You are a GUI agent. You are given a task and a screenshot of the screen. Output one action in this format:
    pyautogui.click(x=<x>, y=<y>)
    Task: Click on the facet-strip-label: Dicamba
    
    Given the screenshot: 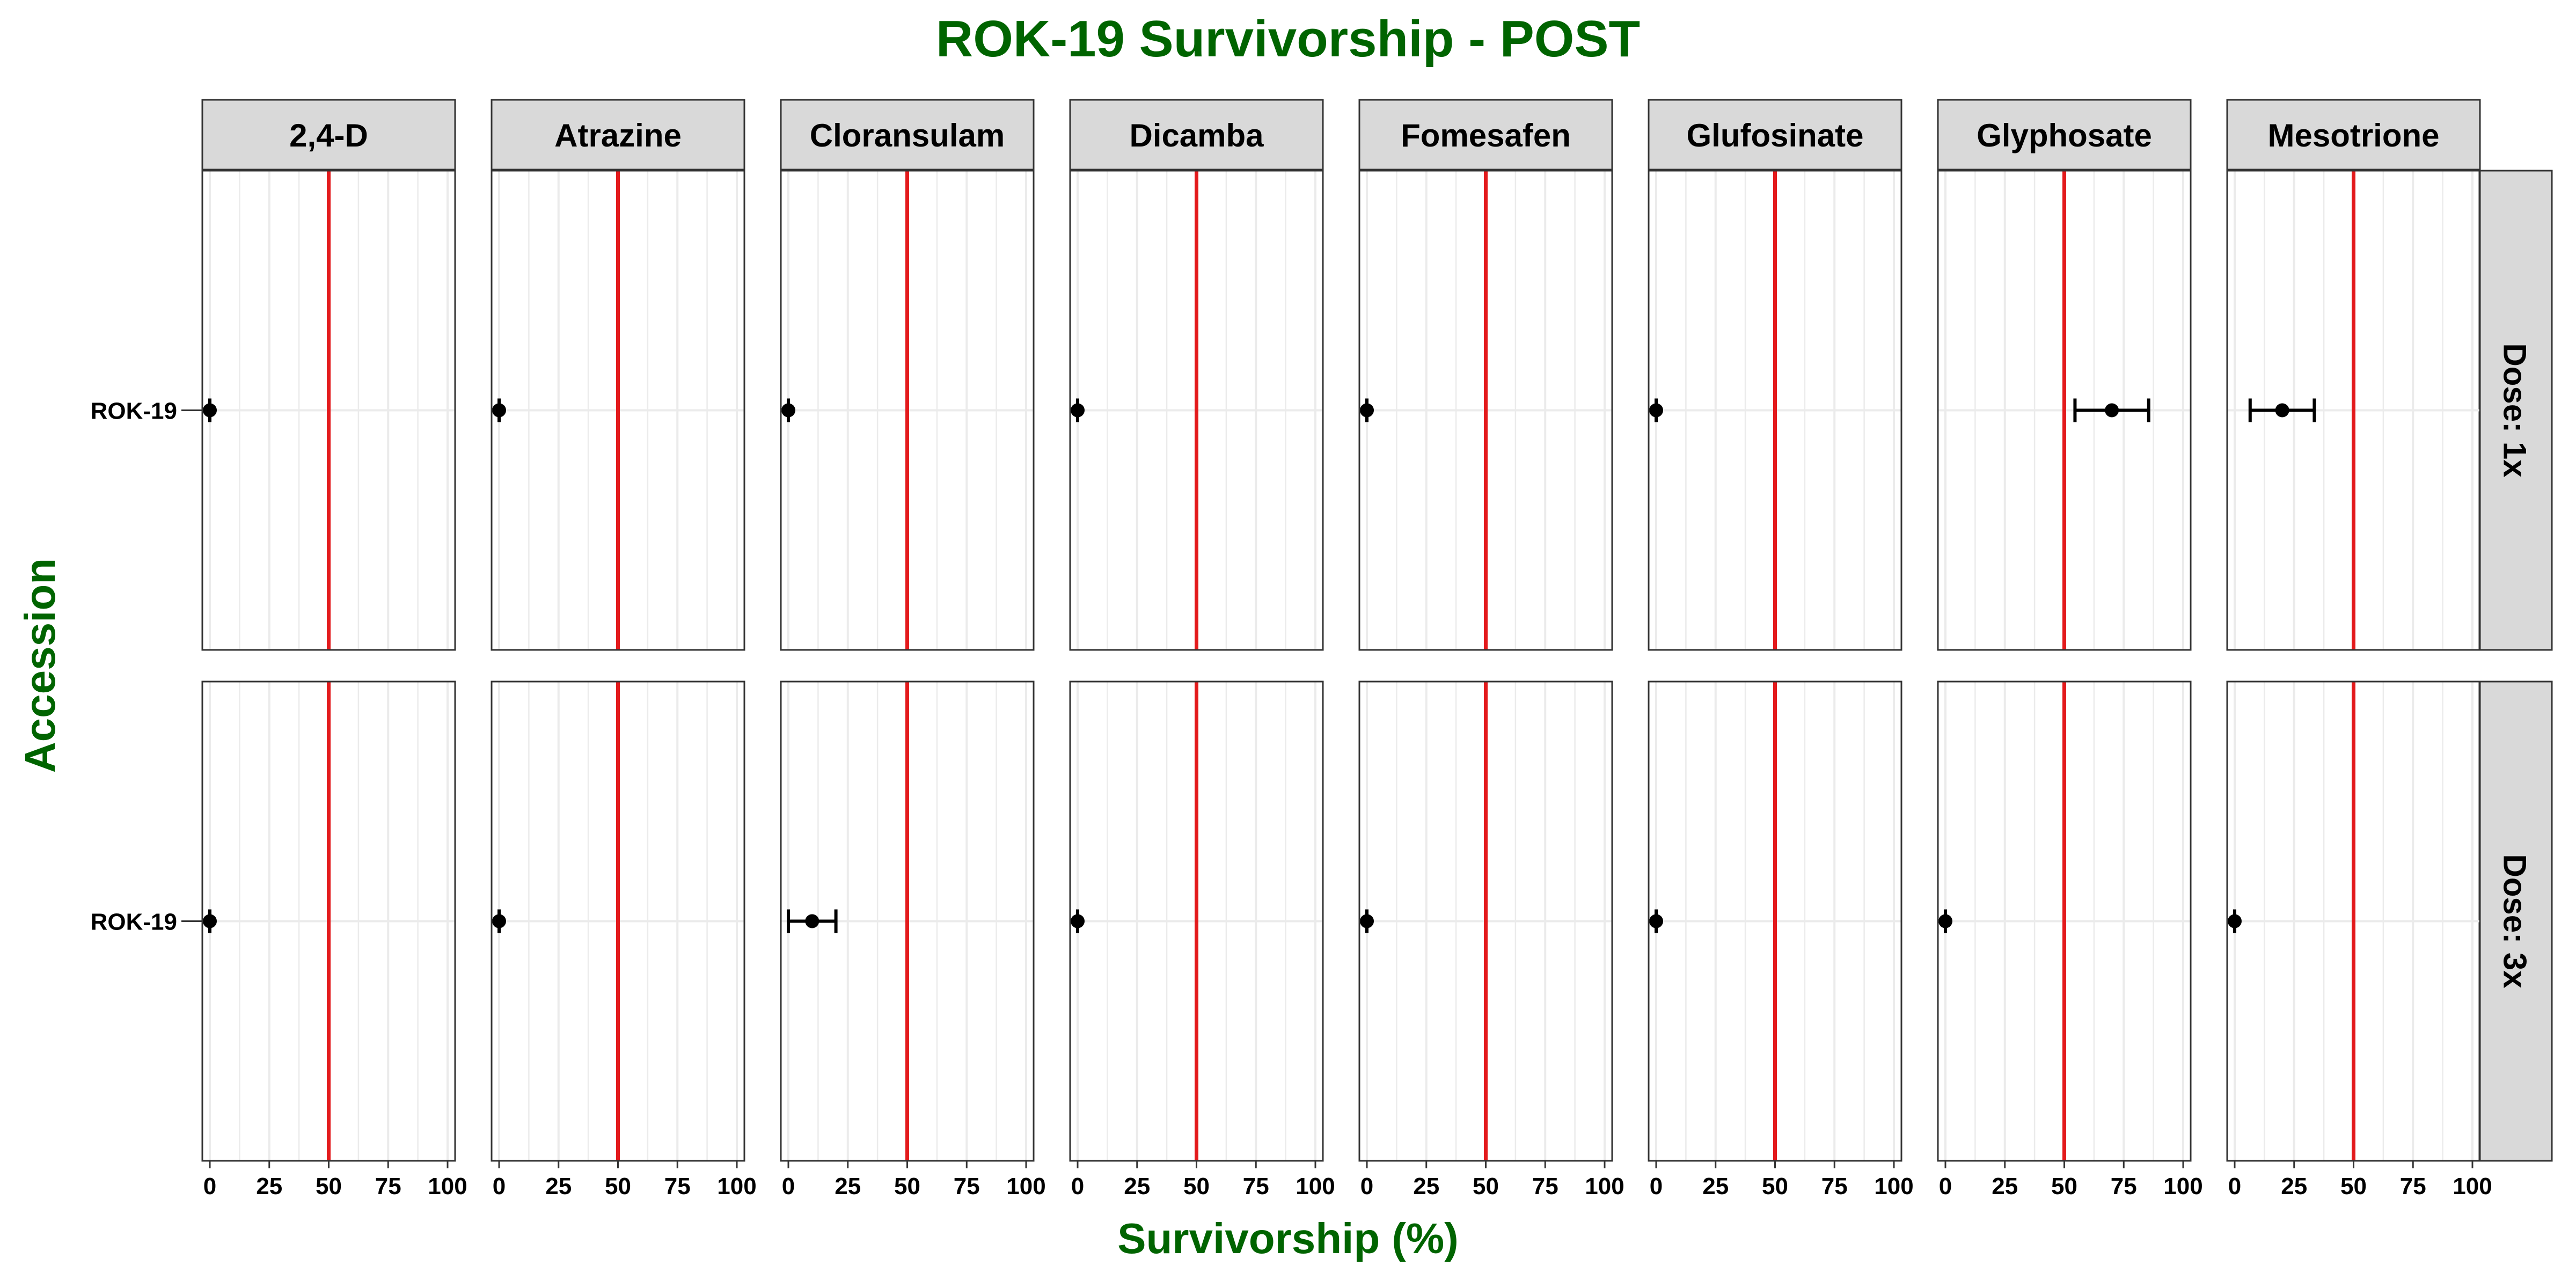 What is the action you would take?
    pyautogui.click(x=1196, y=135)
    